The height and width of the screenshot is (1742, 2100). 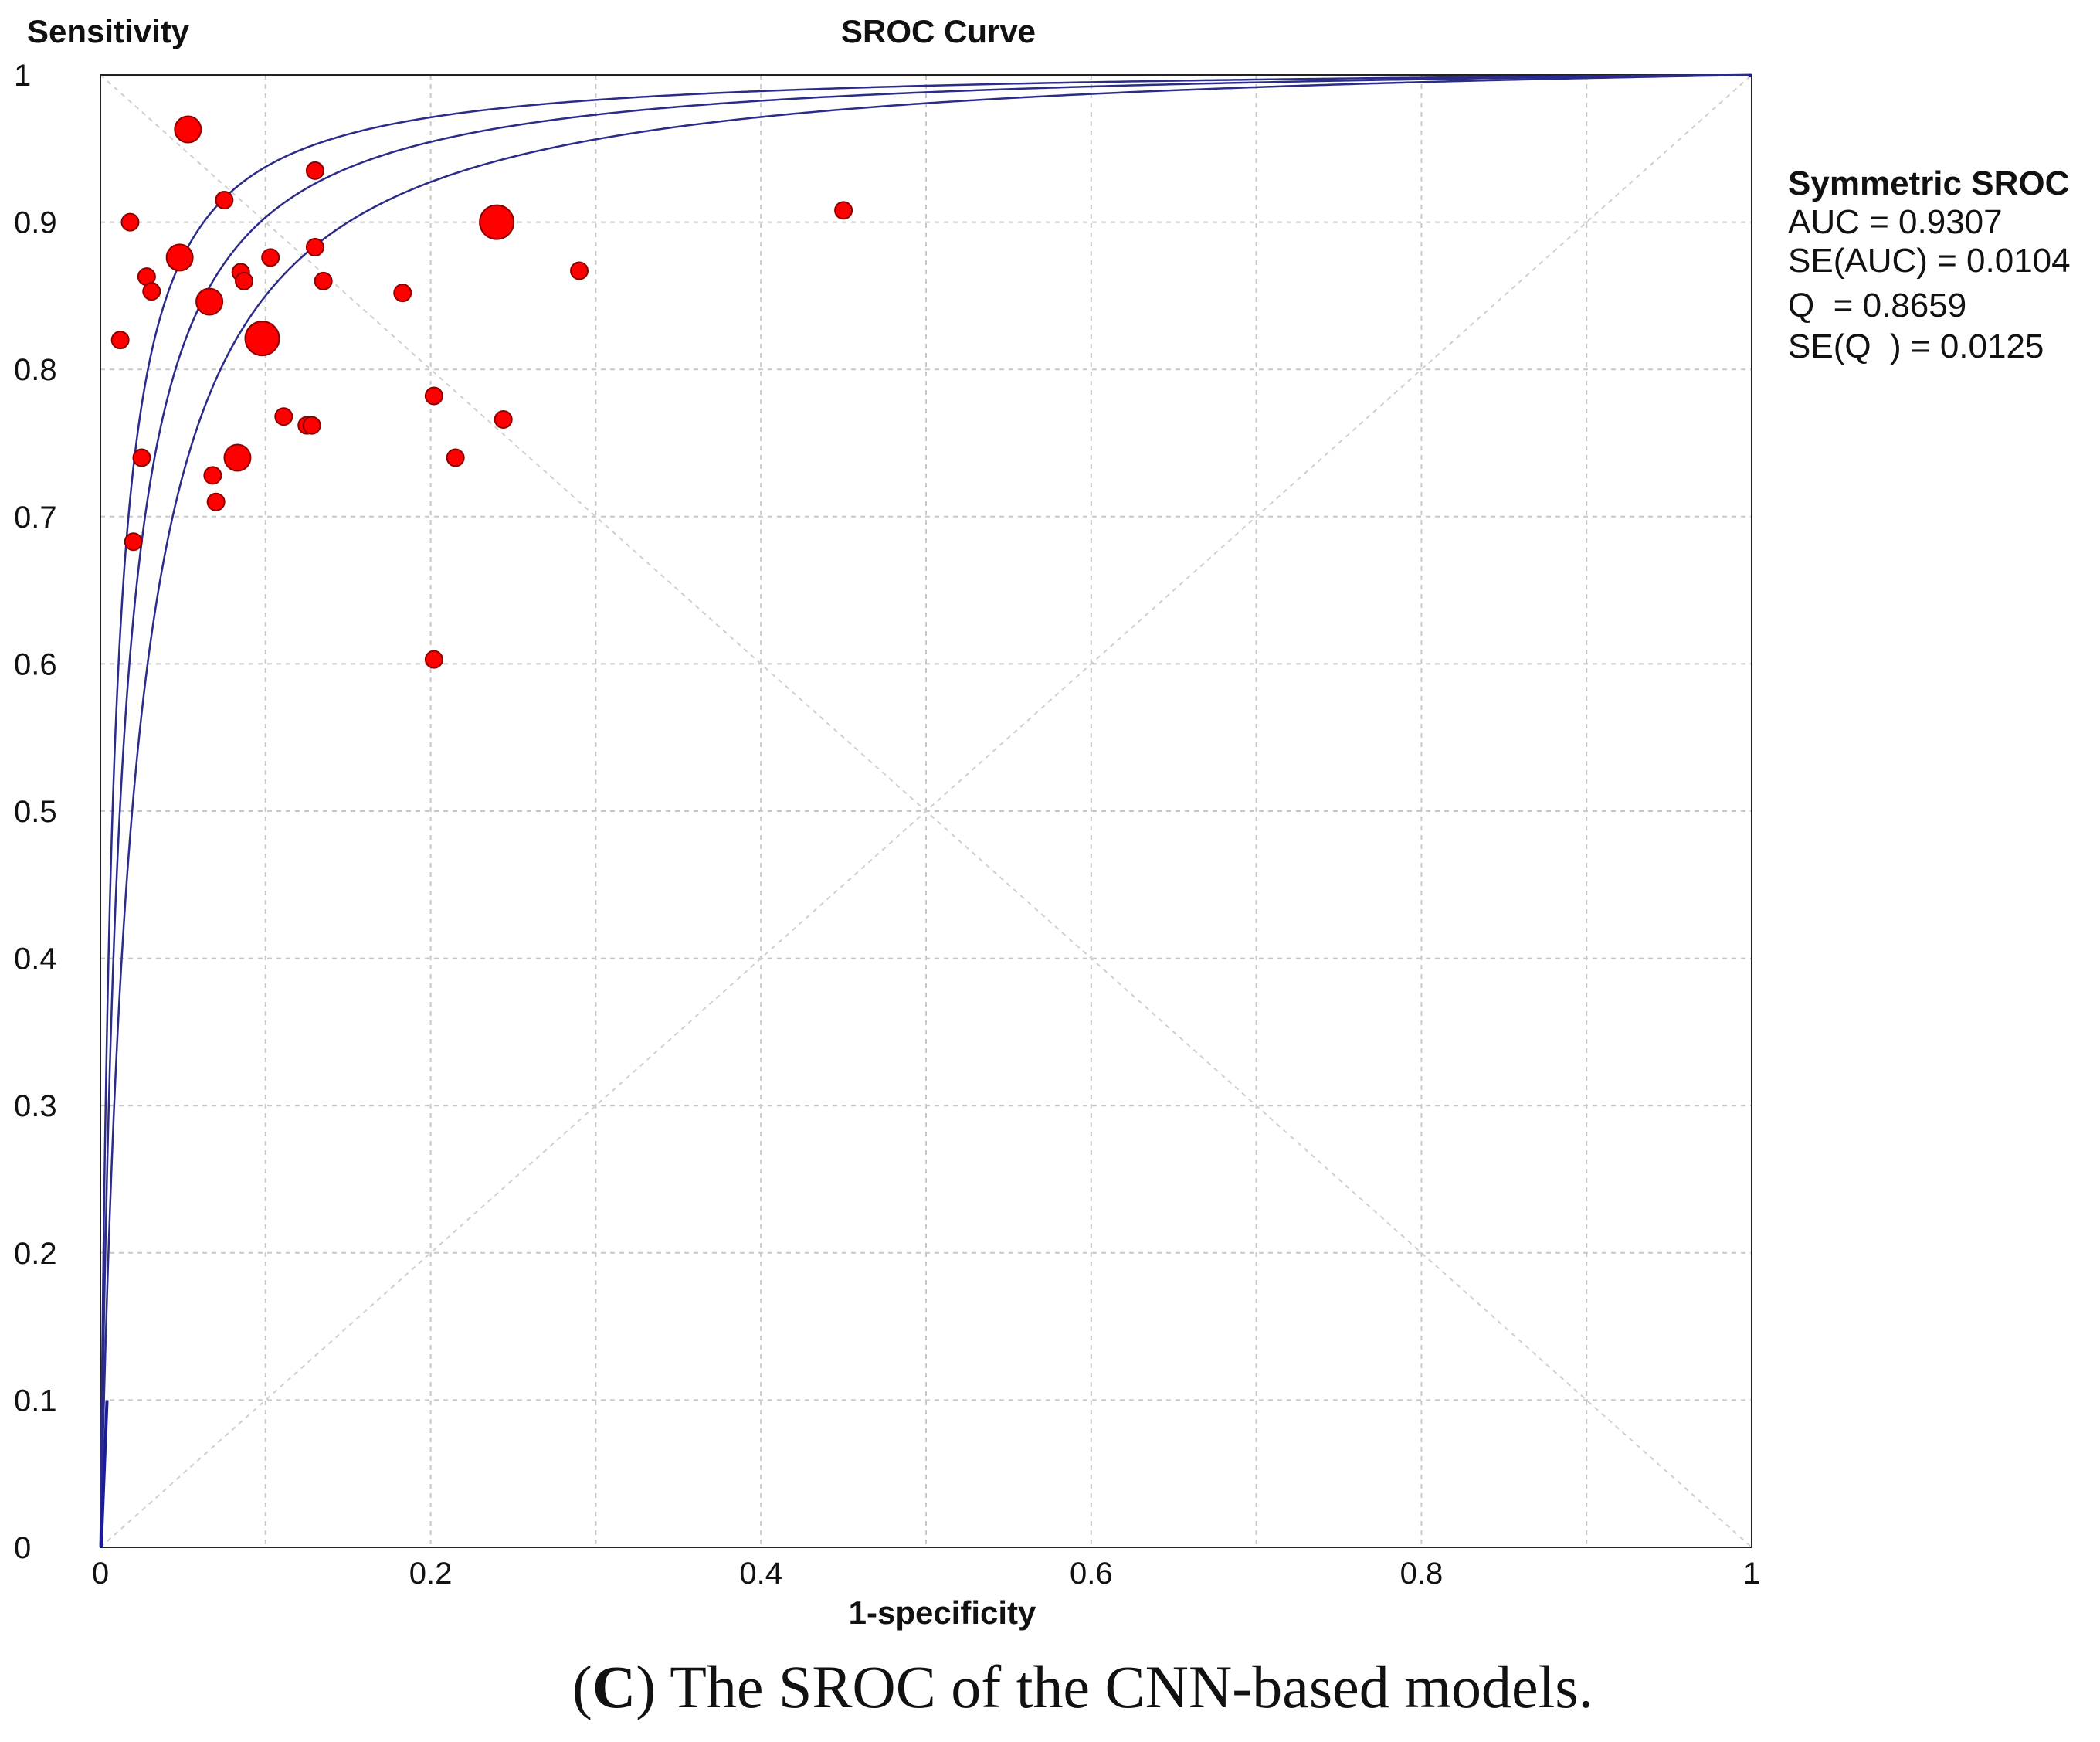 What do you see at coordinates (482, 392) in the screenshot?
I see `study-points` at bounding box center [482, 392].